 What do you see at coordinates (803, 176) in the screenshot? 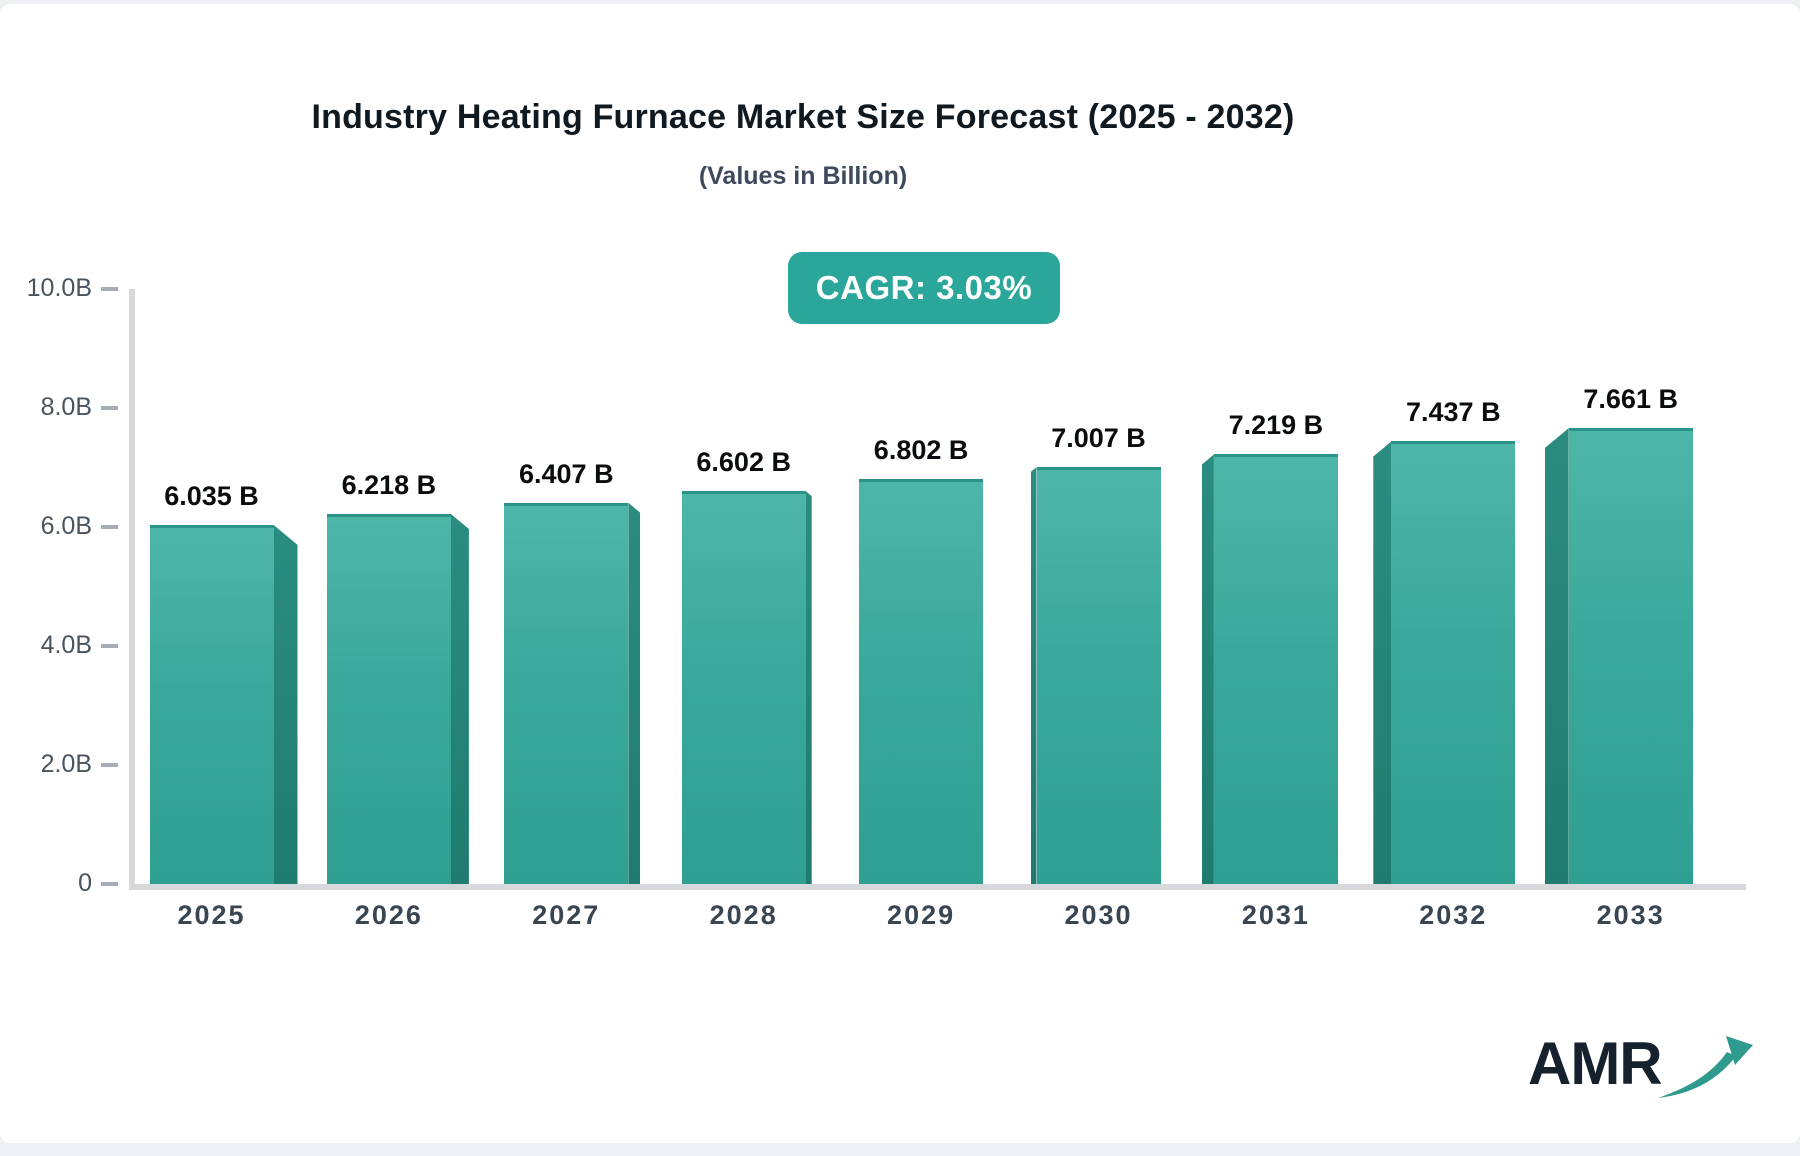
I see `chart-subtitle: (Values in Billion)` at bounding box center [803, 176].